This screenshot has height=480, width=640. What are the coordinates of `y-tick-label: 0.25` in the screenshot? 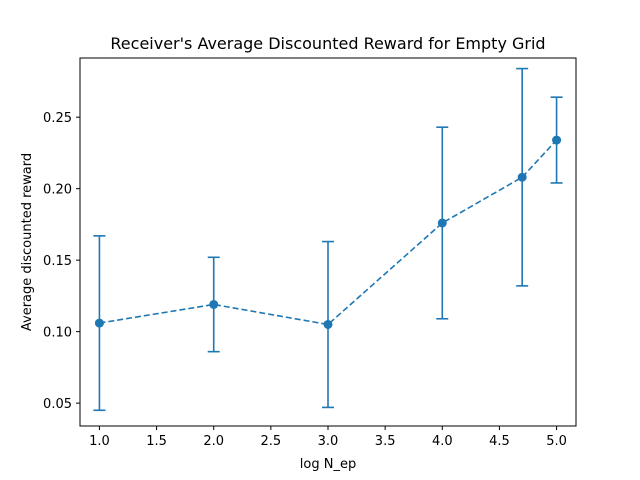 It's located at (57, 118).